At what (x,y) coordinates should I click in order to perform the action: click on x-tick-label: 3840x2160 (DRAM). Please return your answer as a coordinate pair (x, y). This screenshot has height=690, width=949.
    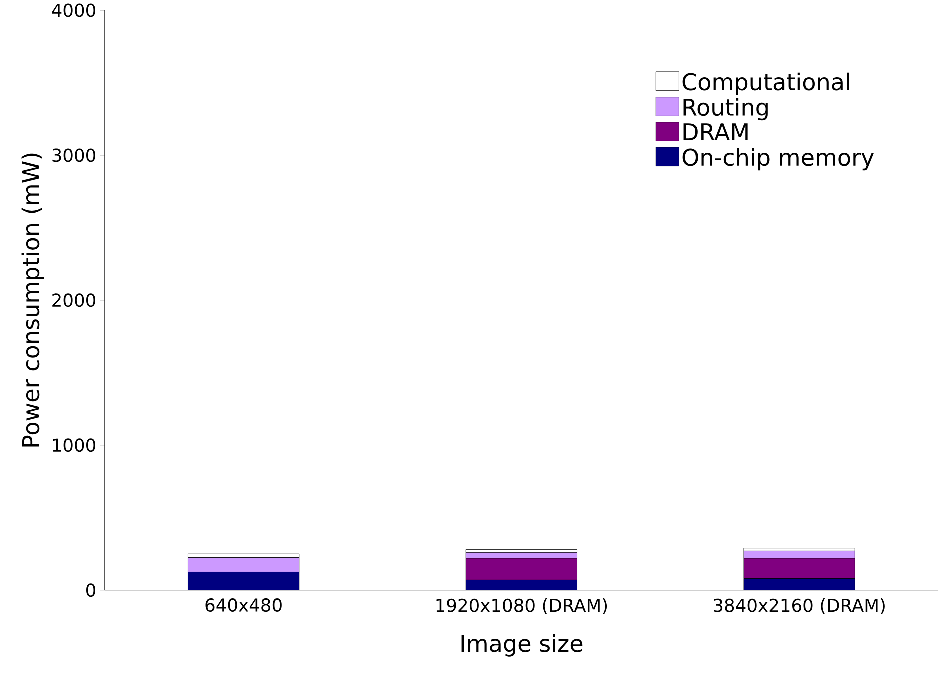
    Looking at the image, I should click on (799, 606).